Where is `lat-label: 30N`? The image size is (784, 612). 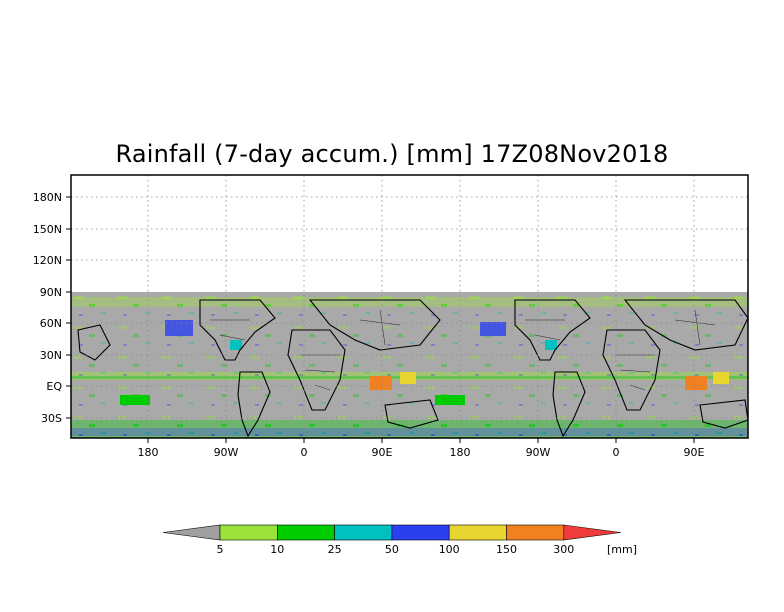 lat-label: 30N is located at coordinates (51, 355).